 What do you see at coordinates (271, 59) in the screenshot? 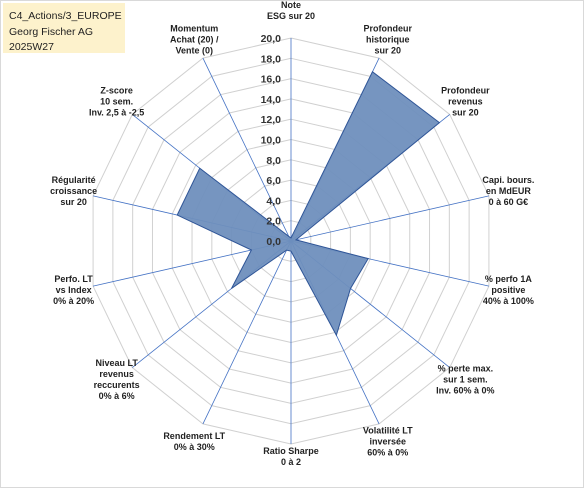
I see `tick-label: 18,0` at bounding box center [271, 59].